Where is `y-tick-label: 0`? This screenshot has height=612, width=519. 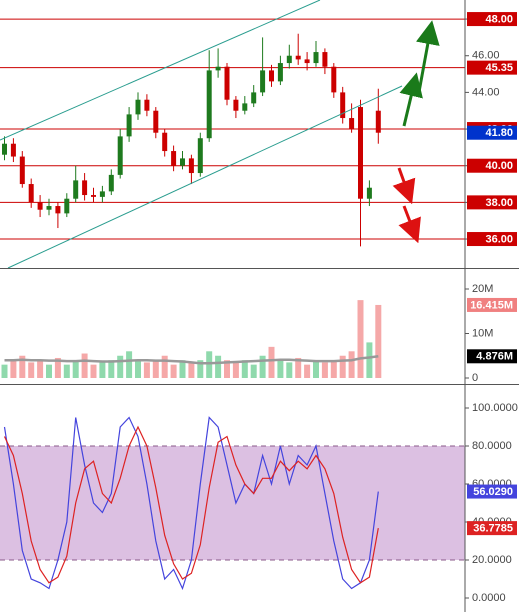 y-tick-label: 0 is located at coordinates (475, 378).